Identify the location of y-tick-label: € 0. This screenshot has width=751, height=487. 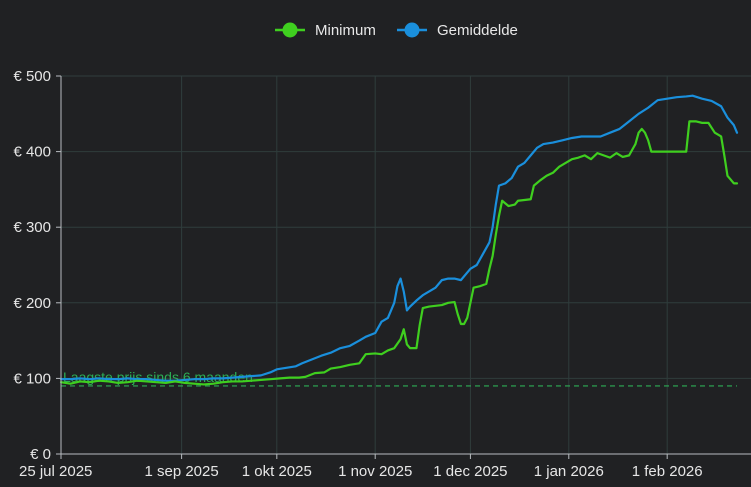
(40, 454).